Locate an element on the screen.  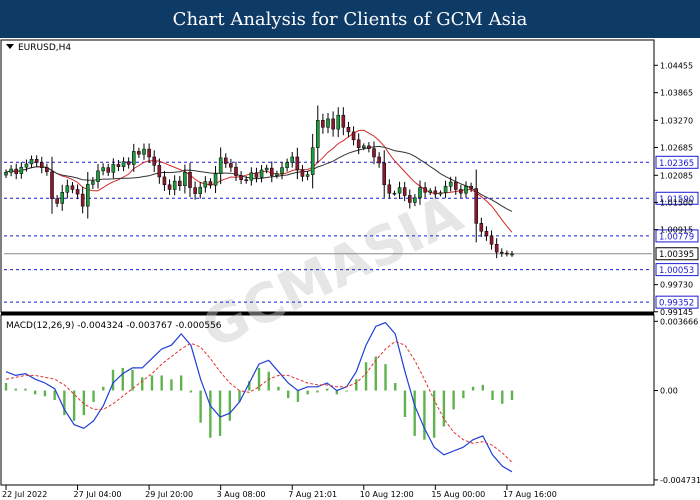
level-label: 0.99352 is located at coordinates (676, 304).